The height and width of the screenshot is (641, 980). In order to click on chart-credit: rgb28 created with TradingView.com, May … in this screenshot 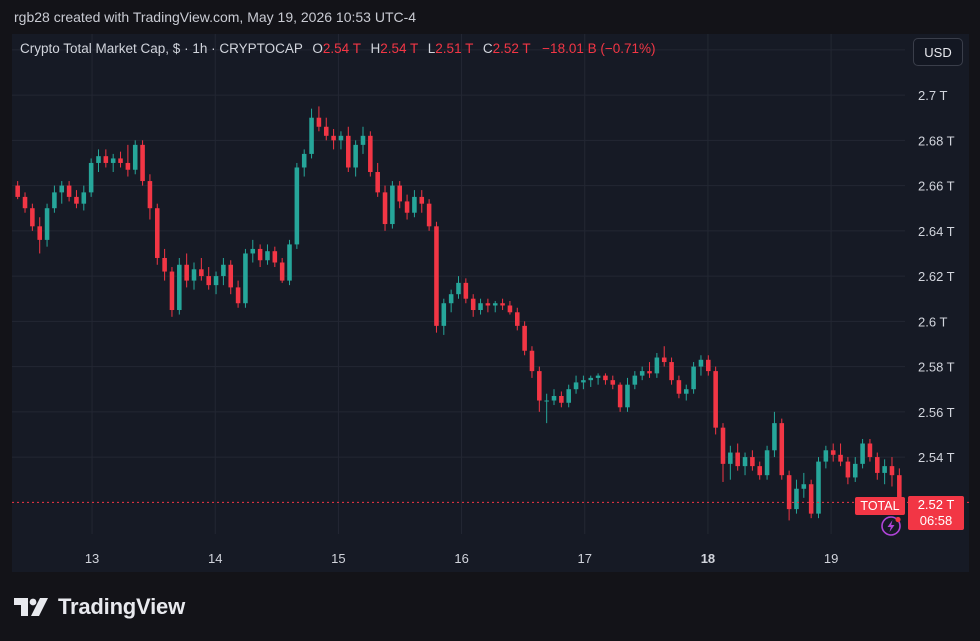, I will do `click(215, 17)`.